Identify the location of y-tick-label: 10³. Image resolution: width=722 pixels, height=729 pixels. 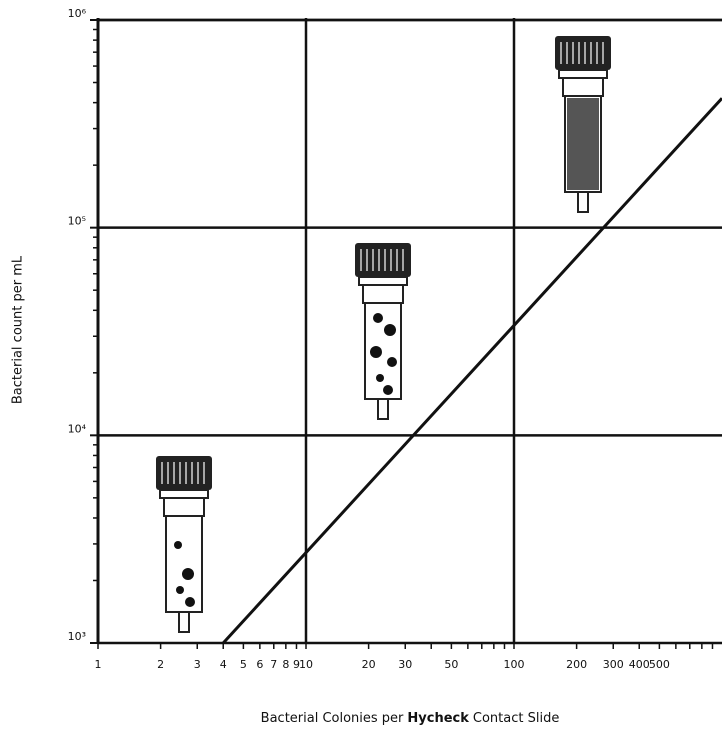
(77, 636).